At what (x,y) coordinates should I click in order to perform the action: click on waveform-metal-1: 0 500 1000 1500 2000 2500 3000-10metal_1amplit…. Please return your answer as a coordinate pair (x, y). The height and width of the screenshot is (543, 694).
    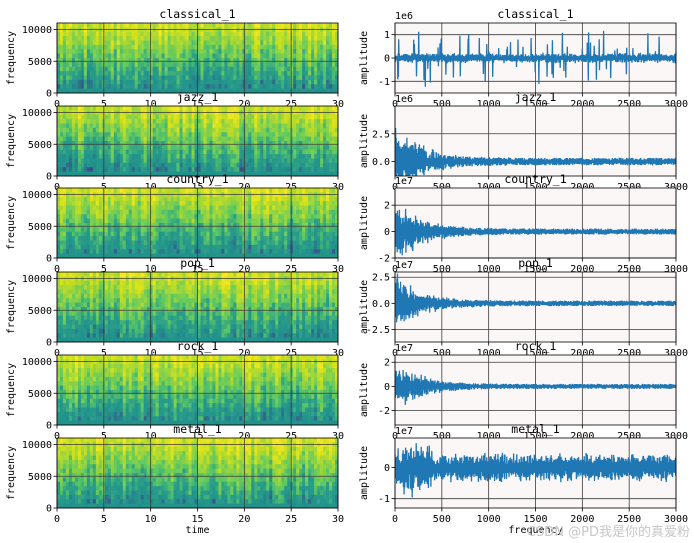
    Looking at the image, I should click on (523, 479).